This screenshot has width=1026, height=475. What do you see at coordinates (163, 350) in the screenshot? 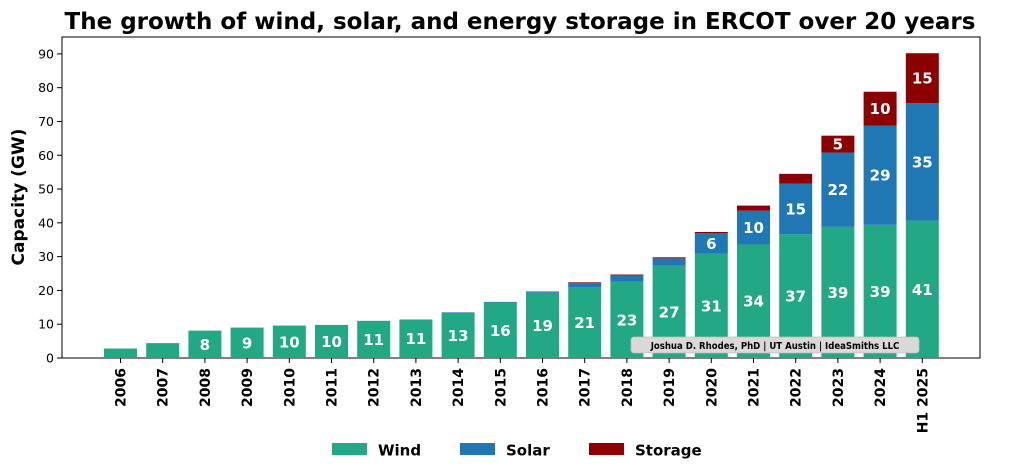
I see `bar-wind-2007` at bounding box center [163, 350].